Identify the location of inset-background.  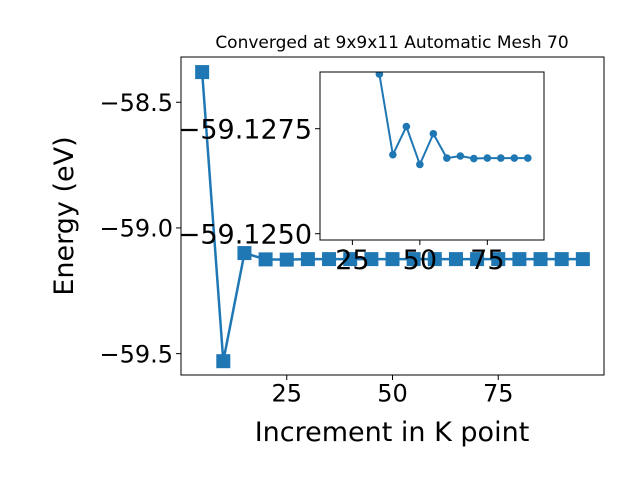
(432, 156).